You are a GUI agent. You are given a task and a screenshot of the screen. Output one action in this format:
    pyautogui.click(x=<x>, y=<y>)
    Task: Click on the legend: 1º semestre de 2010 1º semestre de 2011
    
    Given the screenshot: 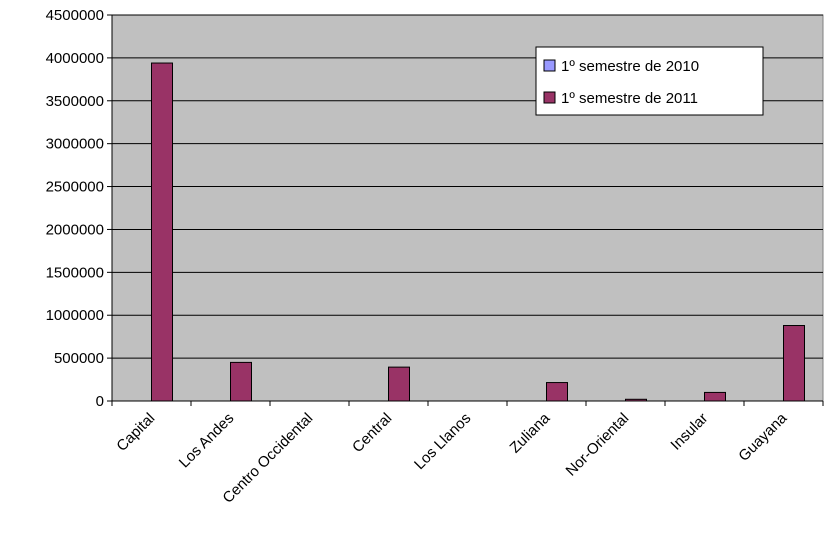 What is the action you would take?
    pyautogui.click(x=649, y=81)
    